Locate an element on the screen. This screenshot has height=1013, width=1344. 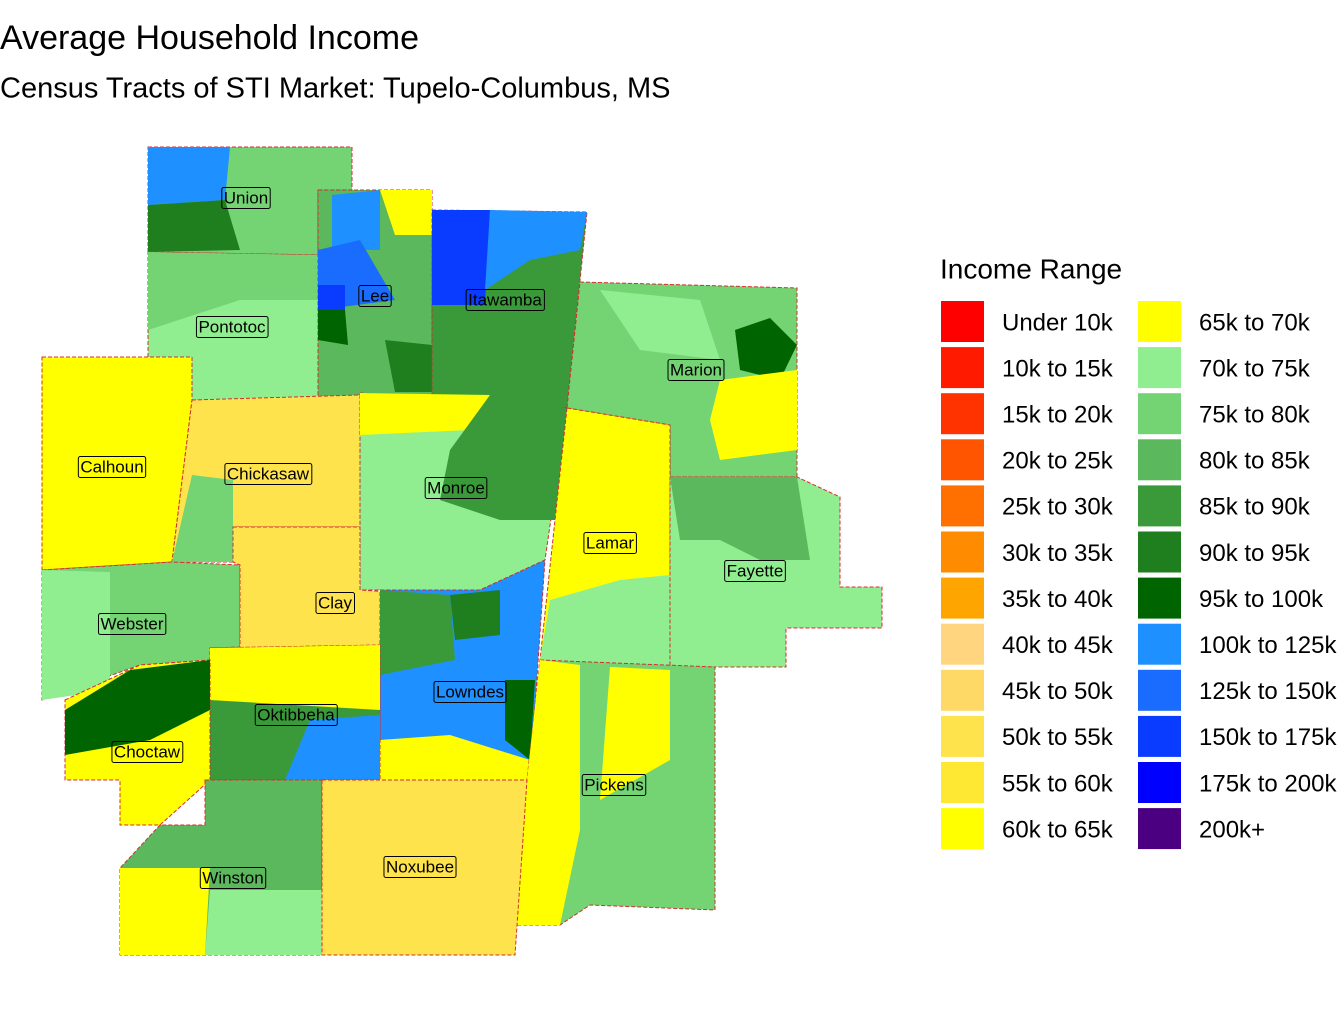
county-label: Lee is located at coordinates (375, 295).